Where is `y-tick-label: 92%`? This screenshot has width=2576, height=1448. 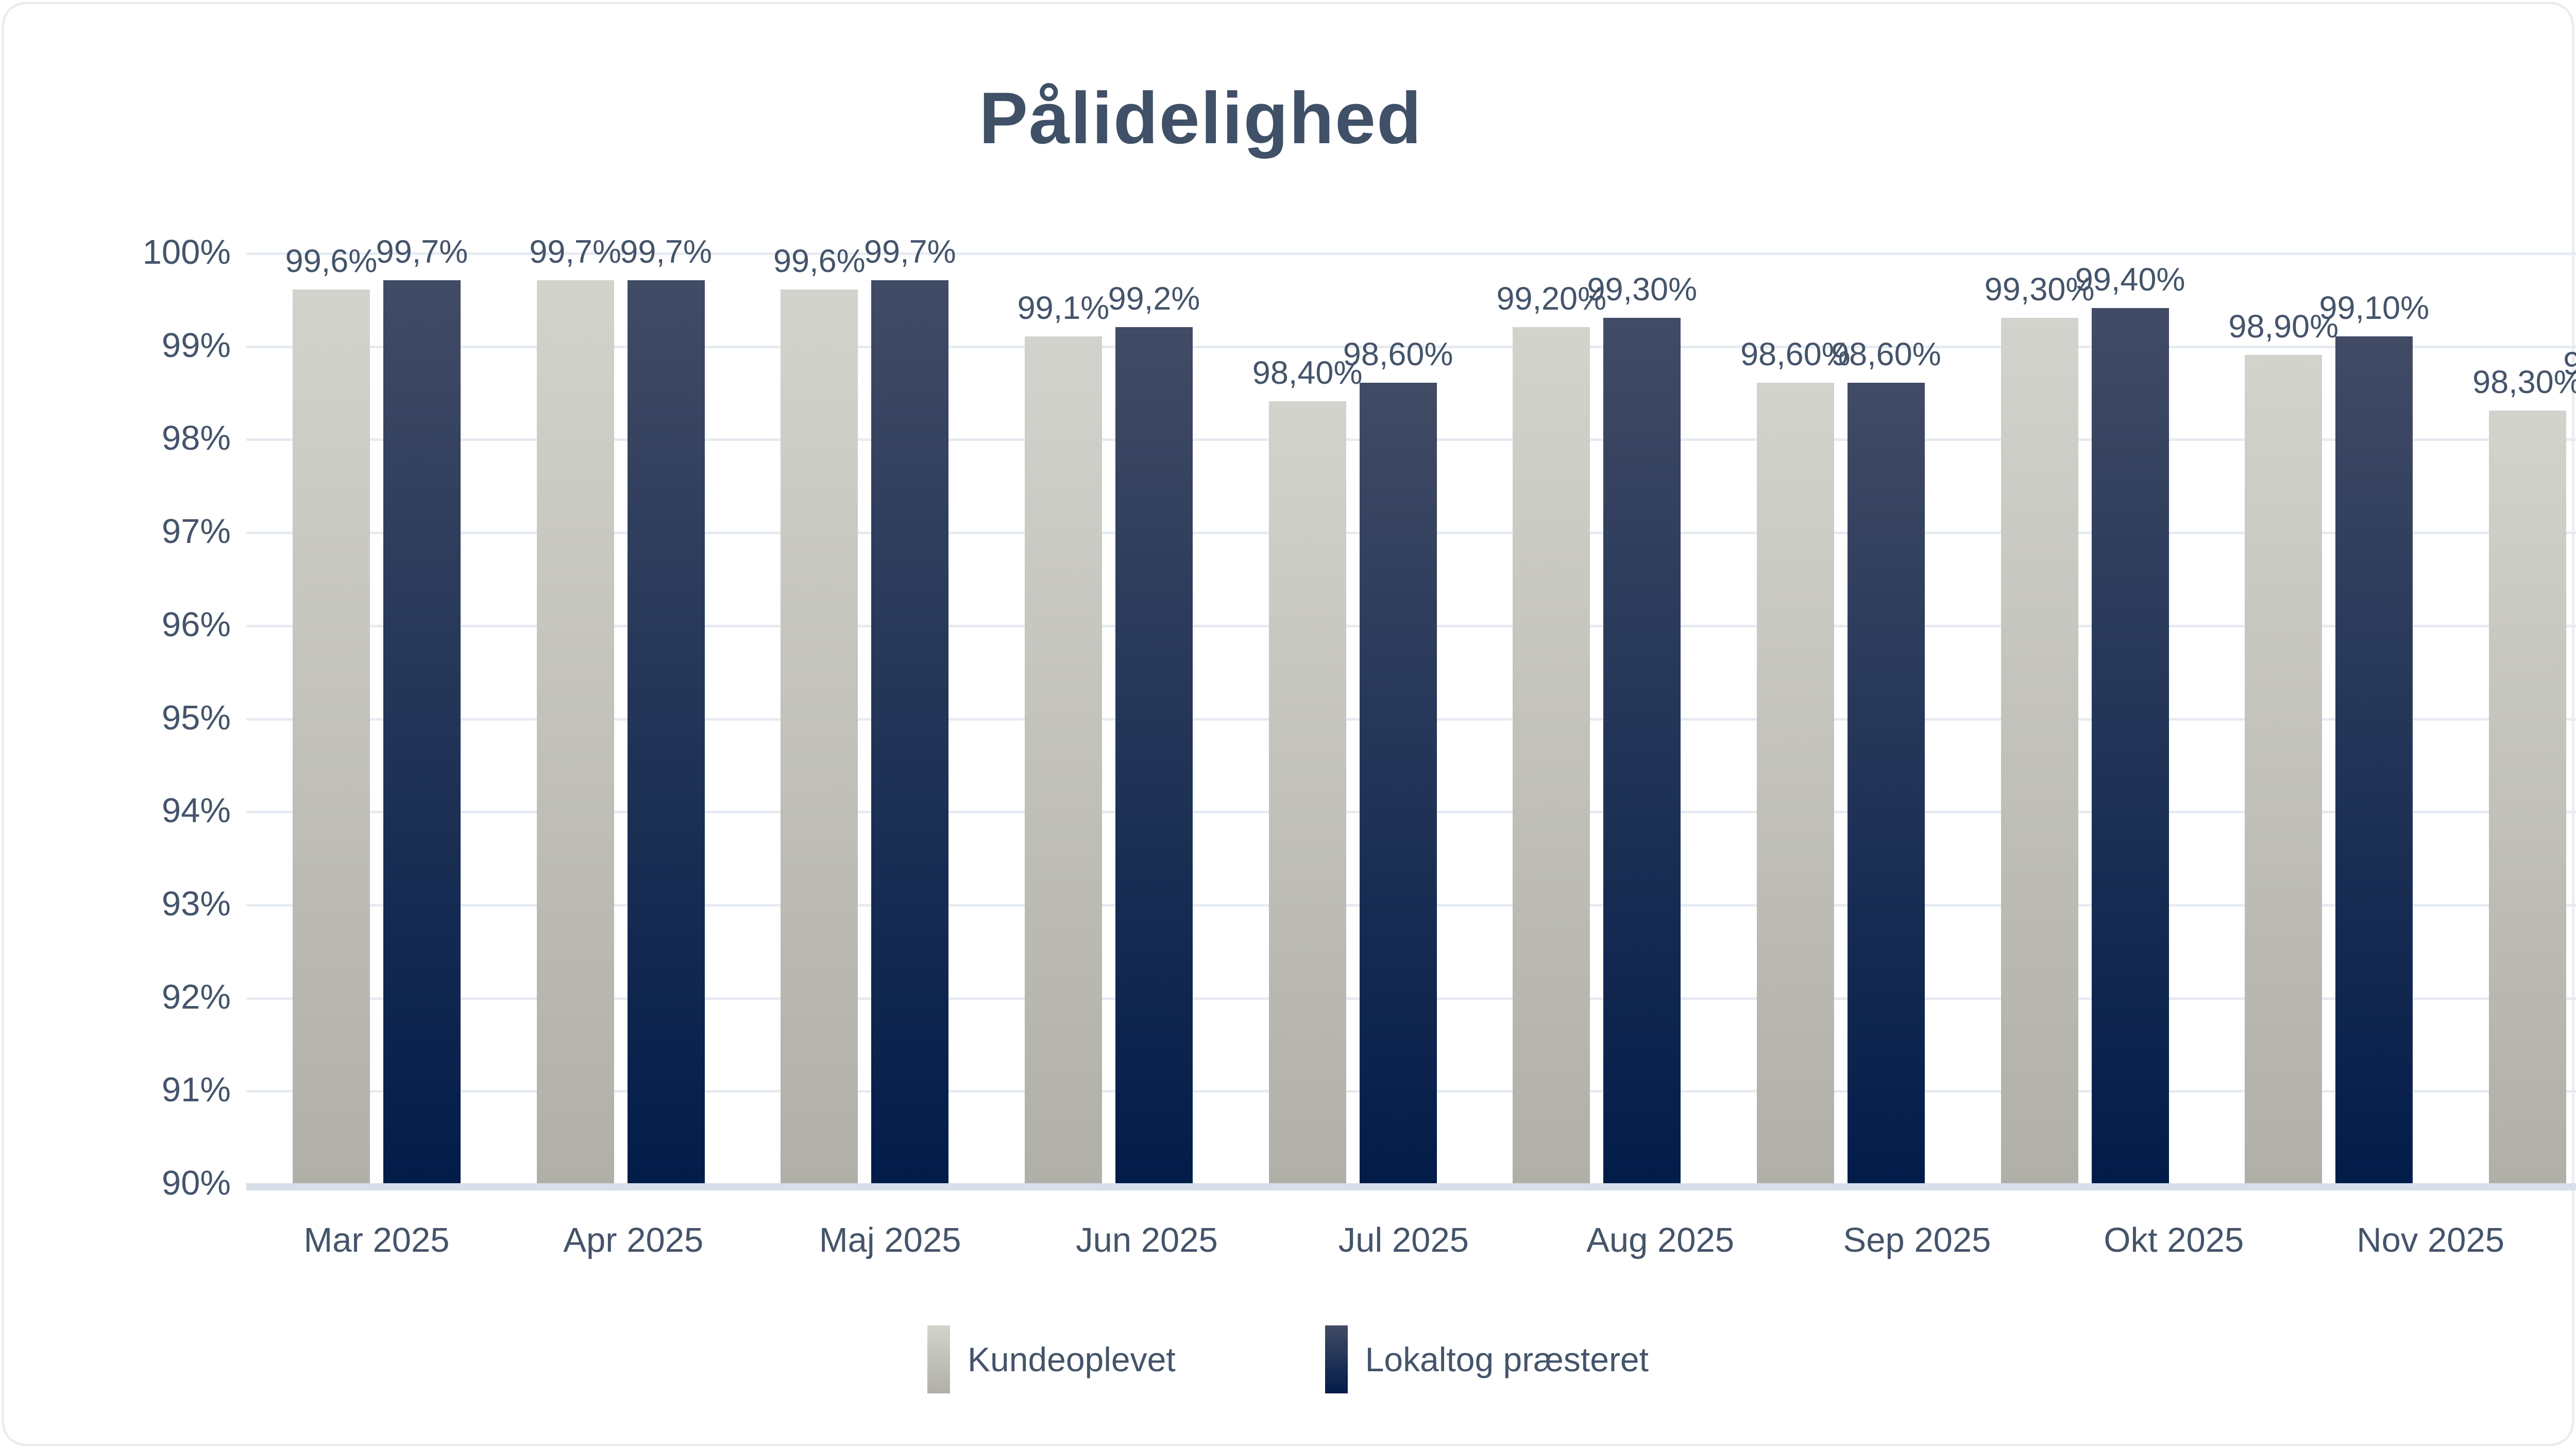
y-tick-label: 92% is located at coordinates (196, 996).